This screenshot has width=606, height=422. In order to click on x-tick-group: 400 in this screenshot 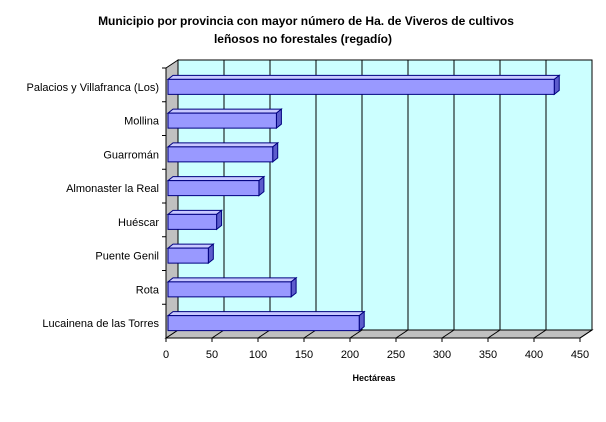, I will do `click(534, 355)`.